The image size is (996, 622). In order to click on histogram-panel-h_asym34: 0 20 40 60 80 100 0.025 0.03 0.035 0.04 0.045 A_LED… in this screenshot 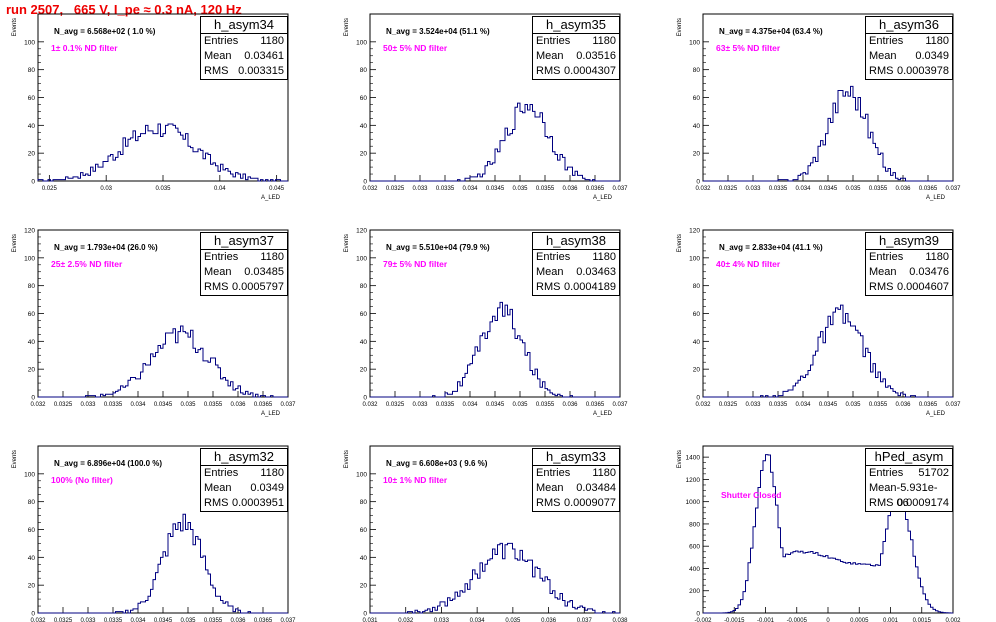, I will do `click(150, 107)`.